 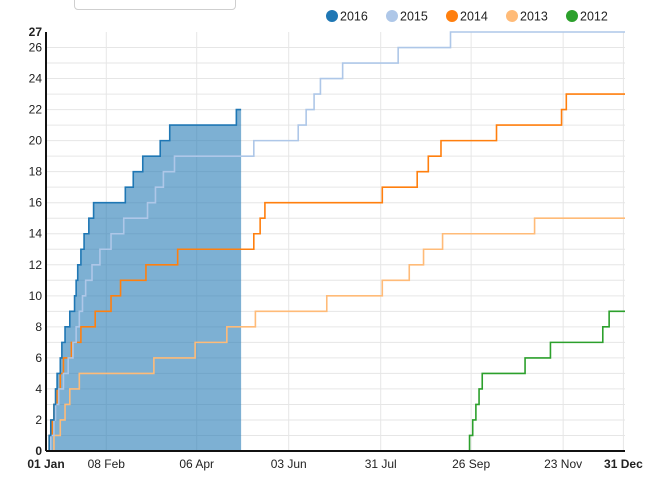 I want to click on x-tick-label: 01 Jan, so click(x=45, y=464).